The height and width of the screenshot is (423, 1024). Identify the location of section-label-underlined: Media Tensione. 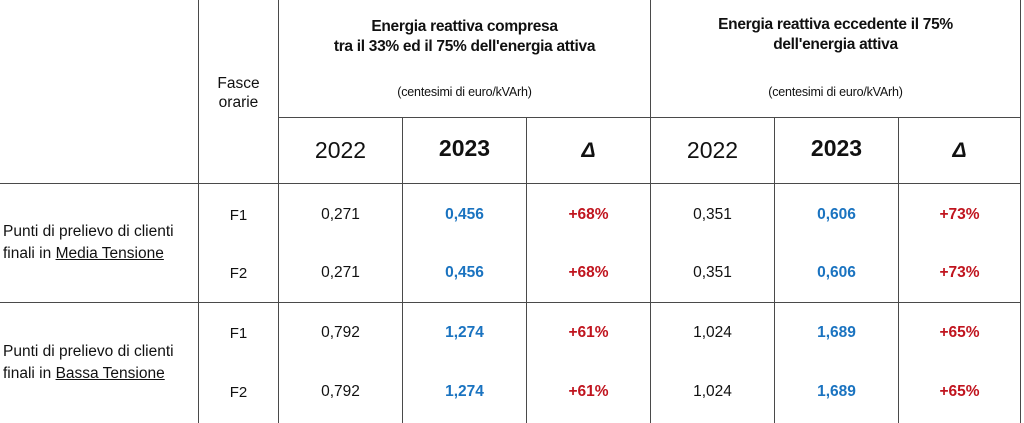
(109, 253).